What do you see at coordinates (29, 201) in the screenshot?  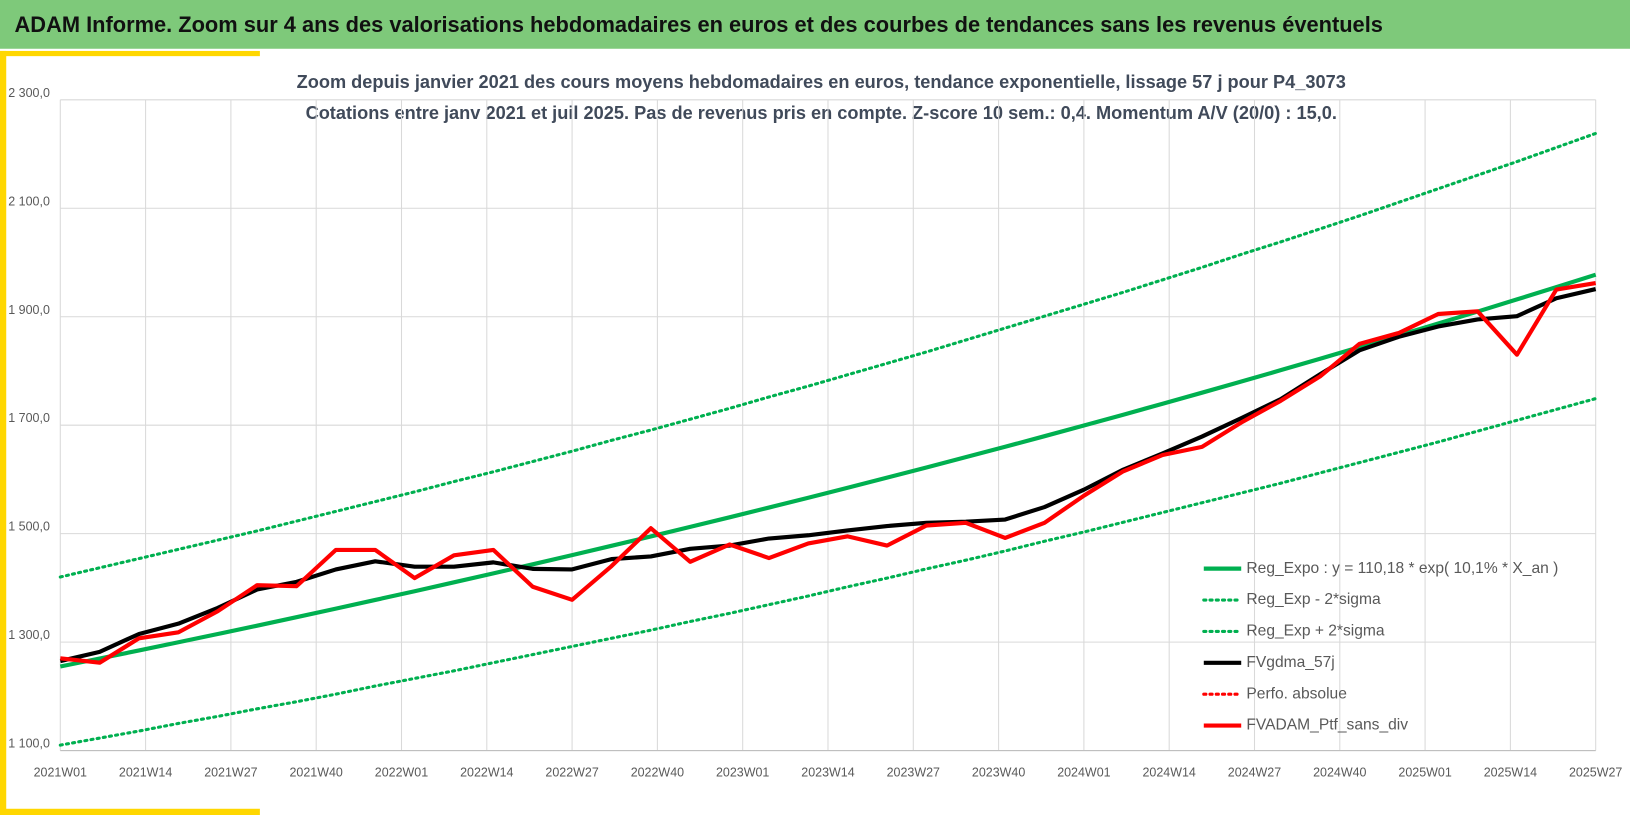 I see `y-tick-label: 2 100,0` at bounding box center [29, 201].